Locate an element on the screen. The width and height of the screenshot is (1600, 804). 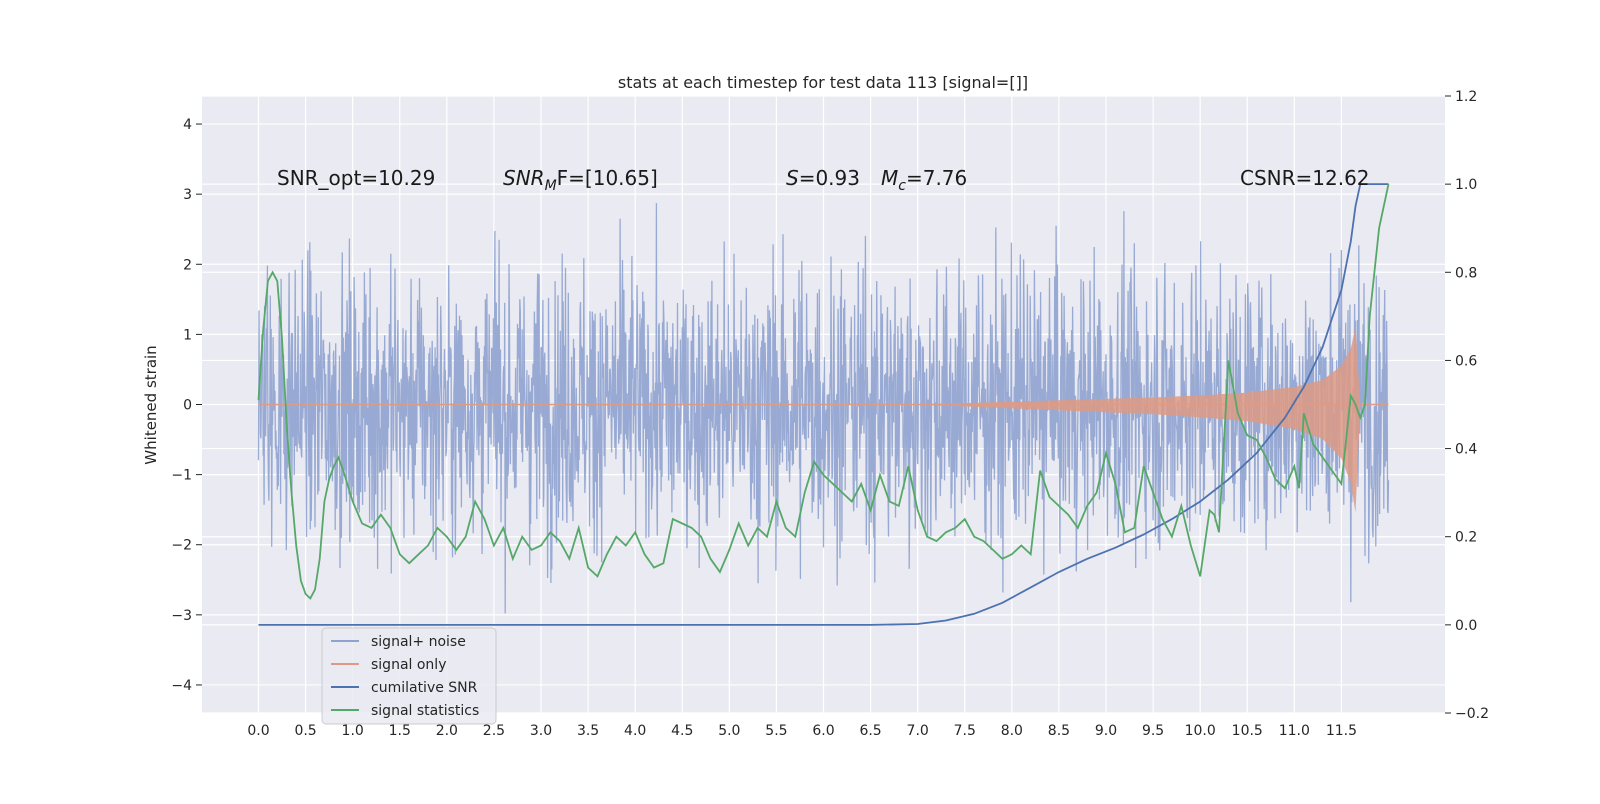
annotation-mc: Mc=7.76 is located at coordinates (924, 180).